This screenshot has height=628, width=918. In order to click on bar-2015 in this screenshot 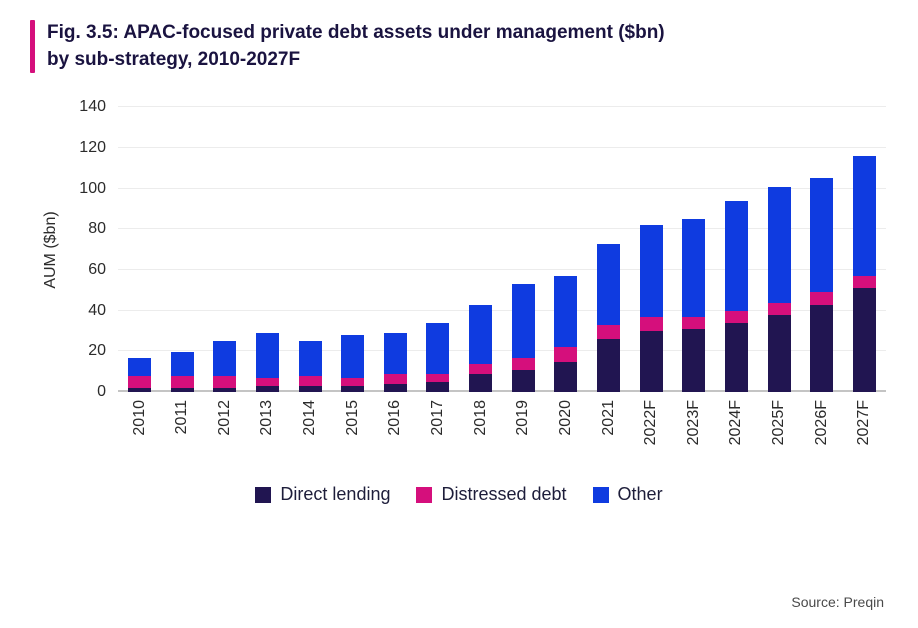, I will do `click(353, 364)`.